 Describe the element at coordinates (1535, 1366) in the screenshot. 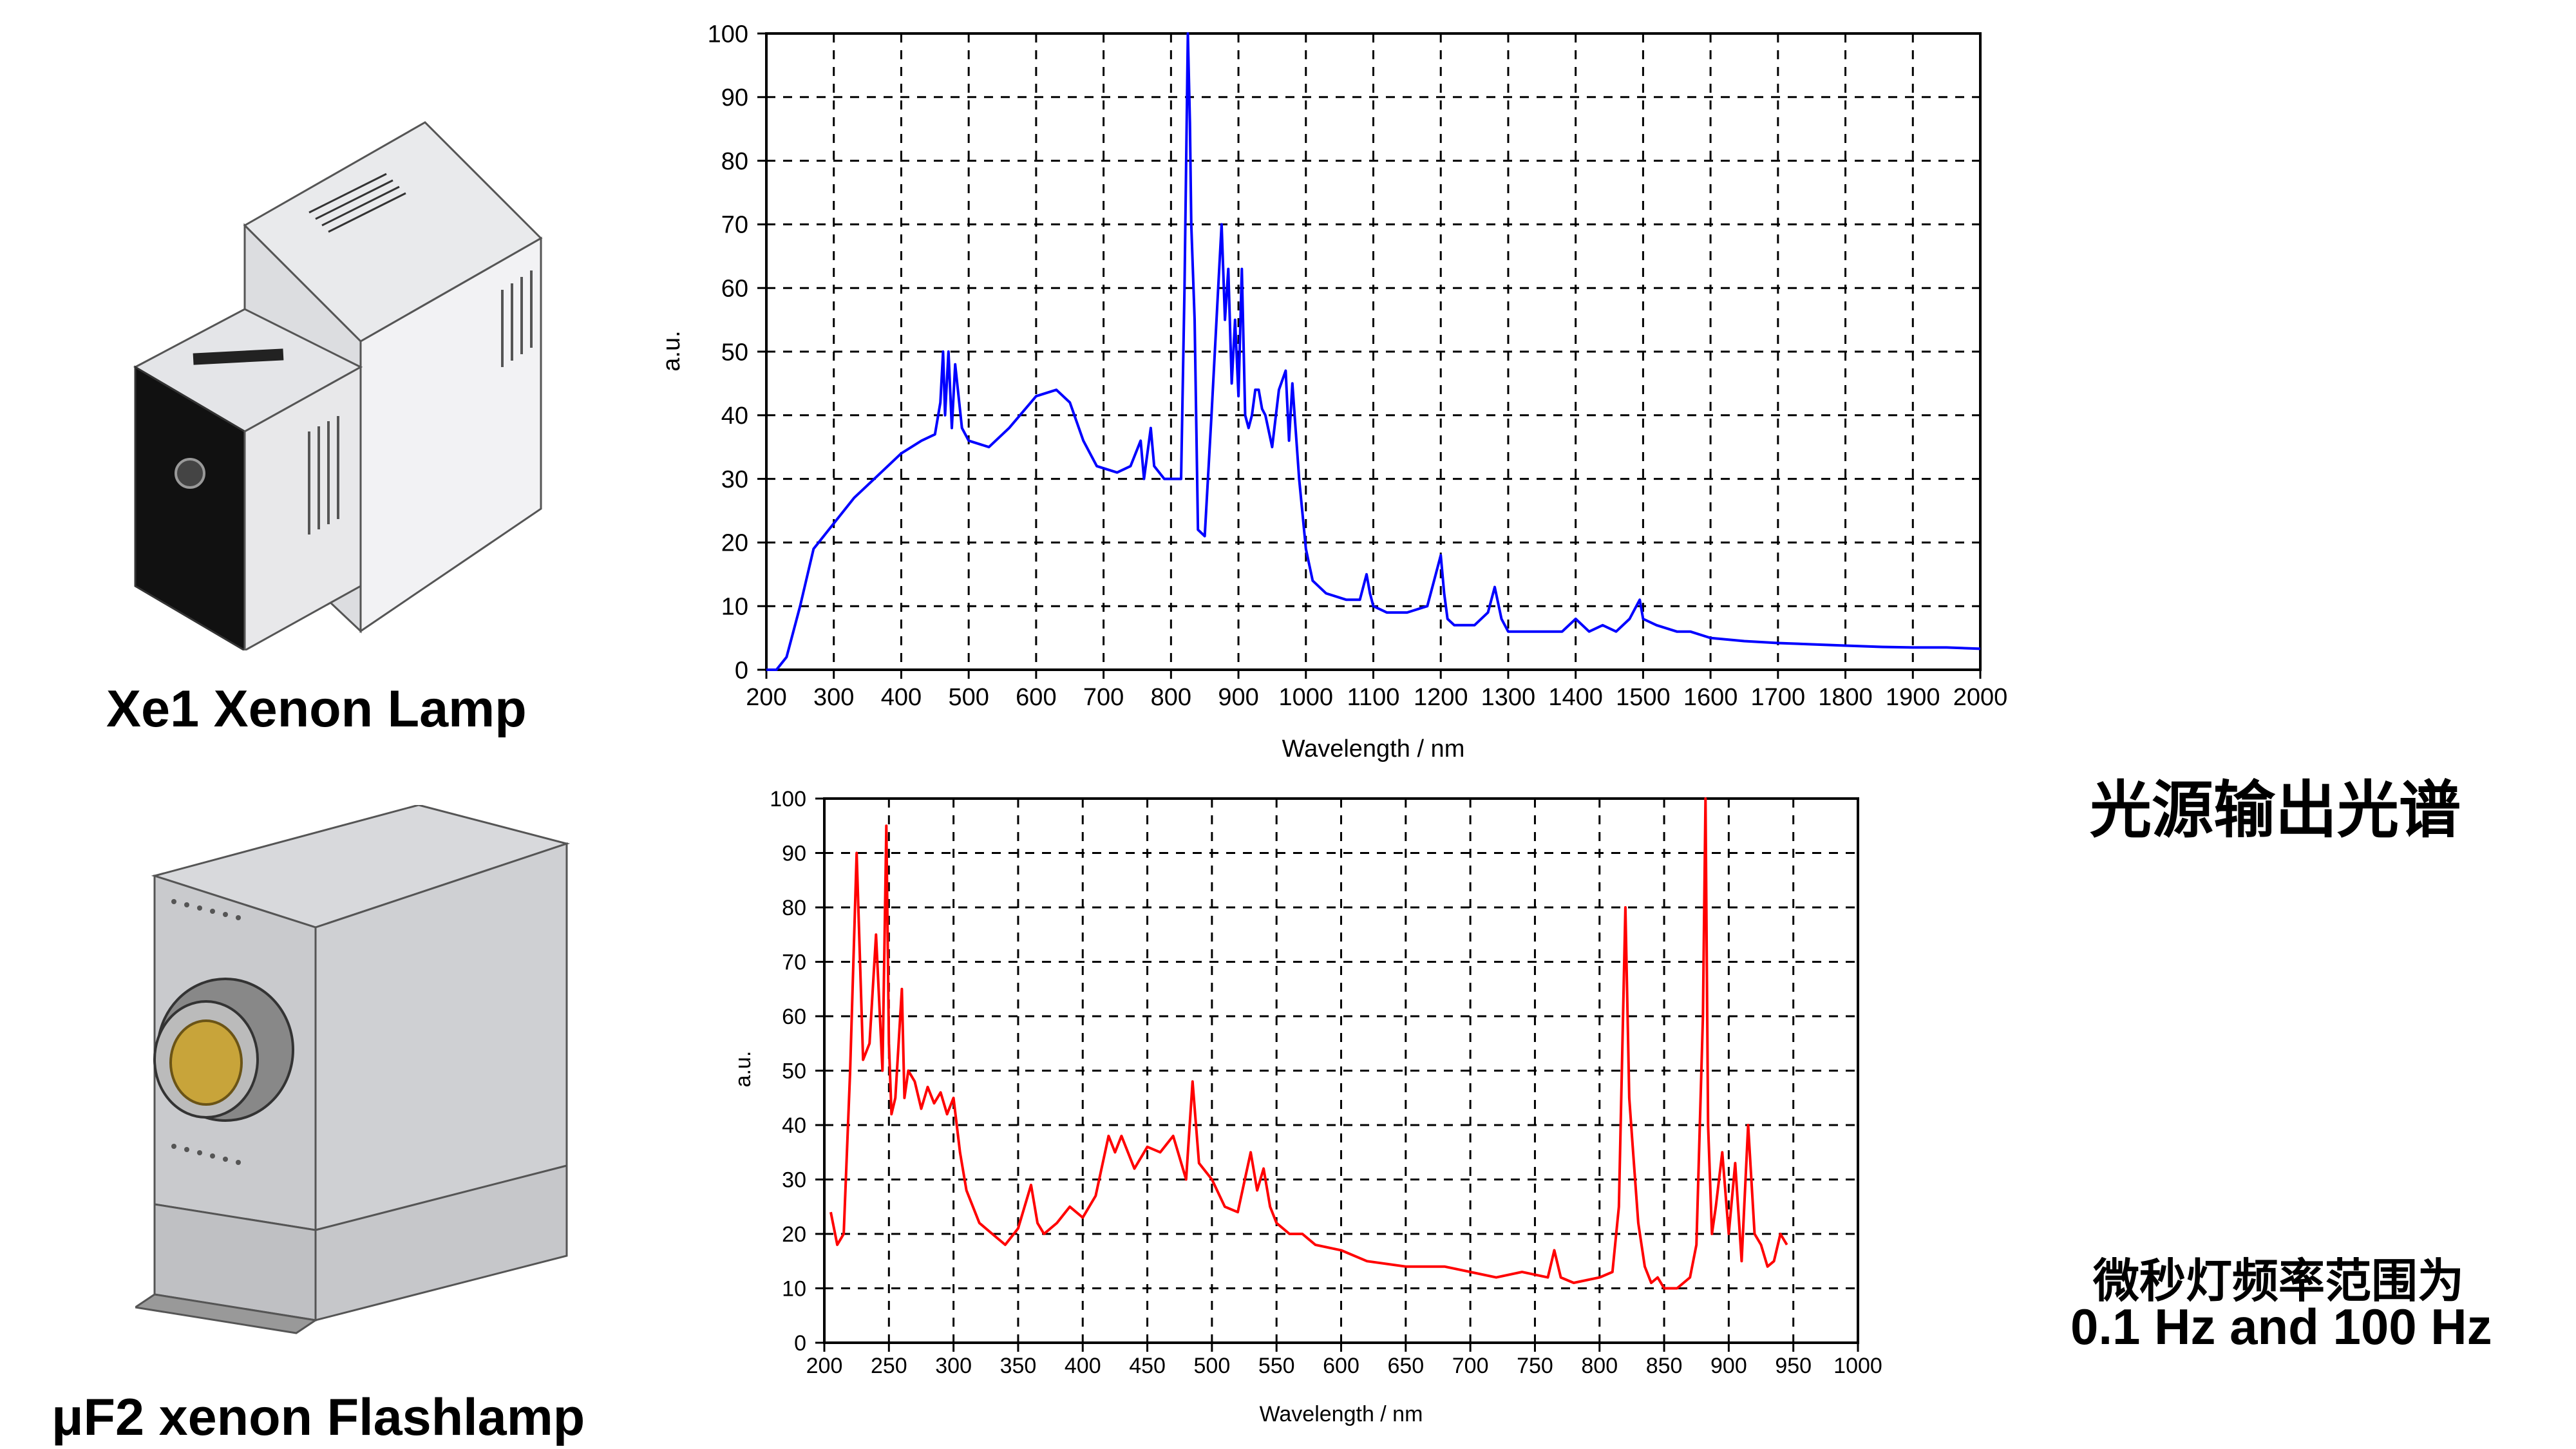

I see `x-tick-label: 750` at that location.